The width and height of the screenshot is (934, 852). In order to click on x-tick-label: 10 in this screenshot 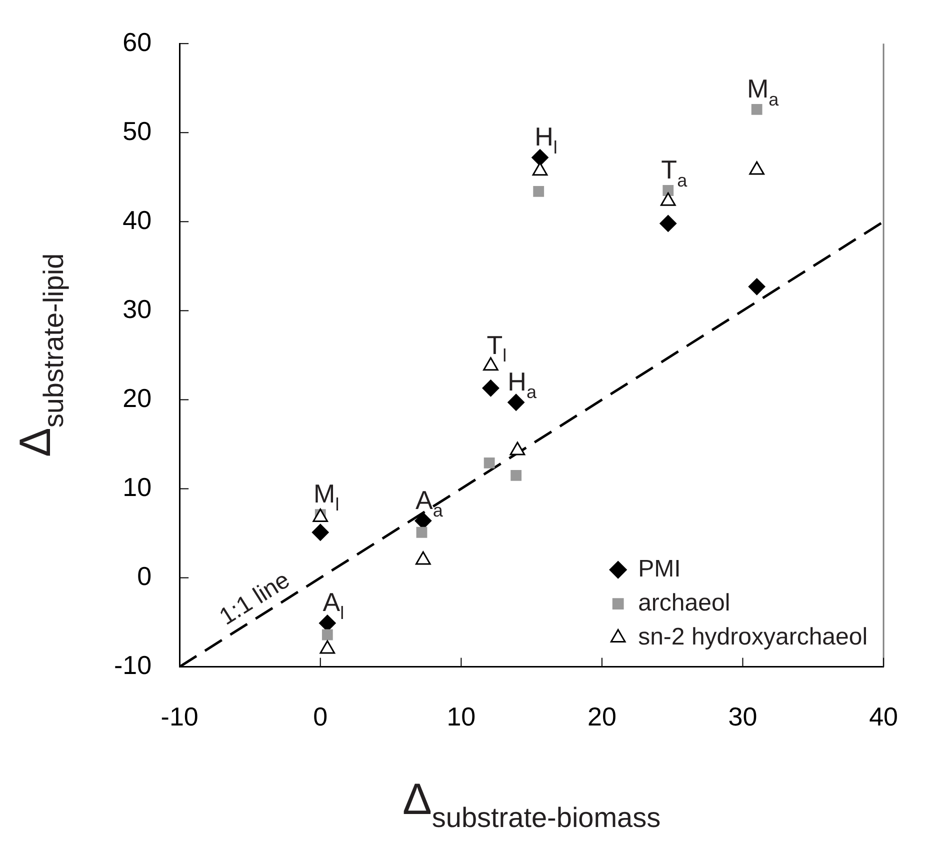, I will do `click(461, 717)`.